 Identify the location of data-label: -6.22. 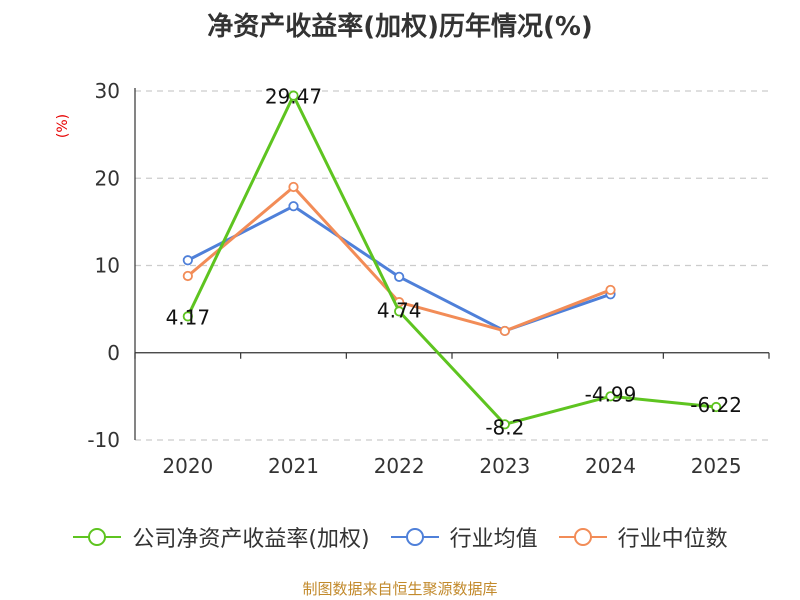
(716, 405).